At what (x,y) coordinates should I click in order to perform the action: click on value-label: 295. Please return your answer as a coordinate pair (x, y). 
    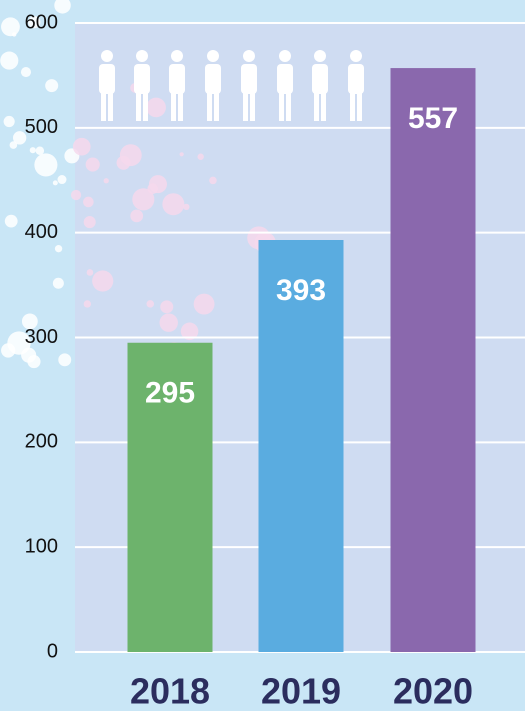
    Looking at the image, I should click on (170, 393).